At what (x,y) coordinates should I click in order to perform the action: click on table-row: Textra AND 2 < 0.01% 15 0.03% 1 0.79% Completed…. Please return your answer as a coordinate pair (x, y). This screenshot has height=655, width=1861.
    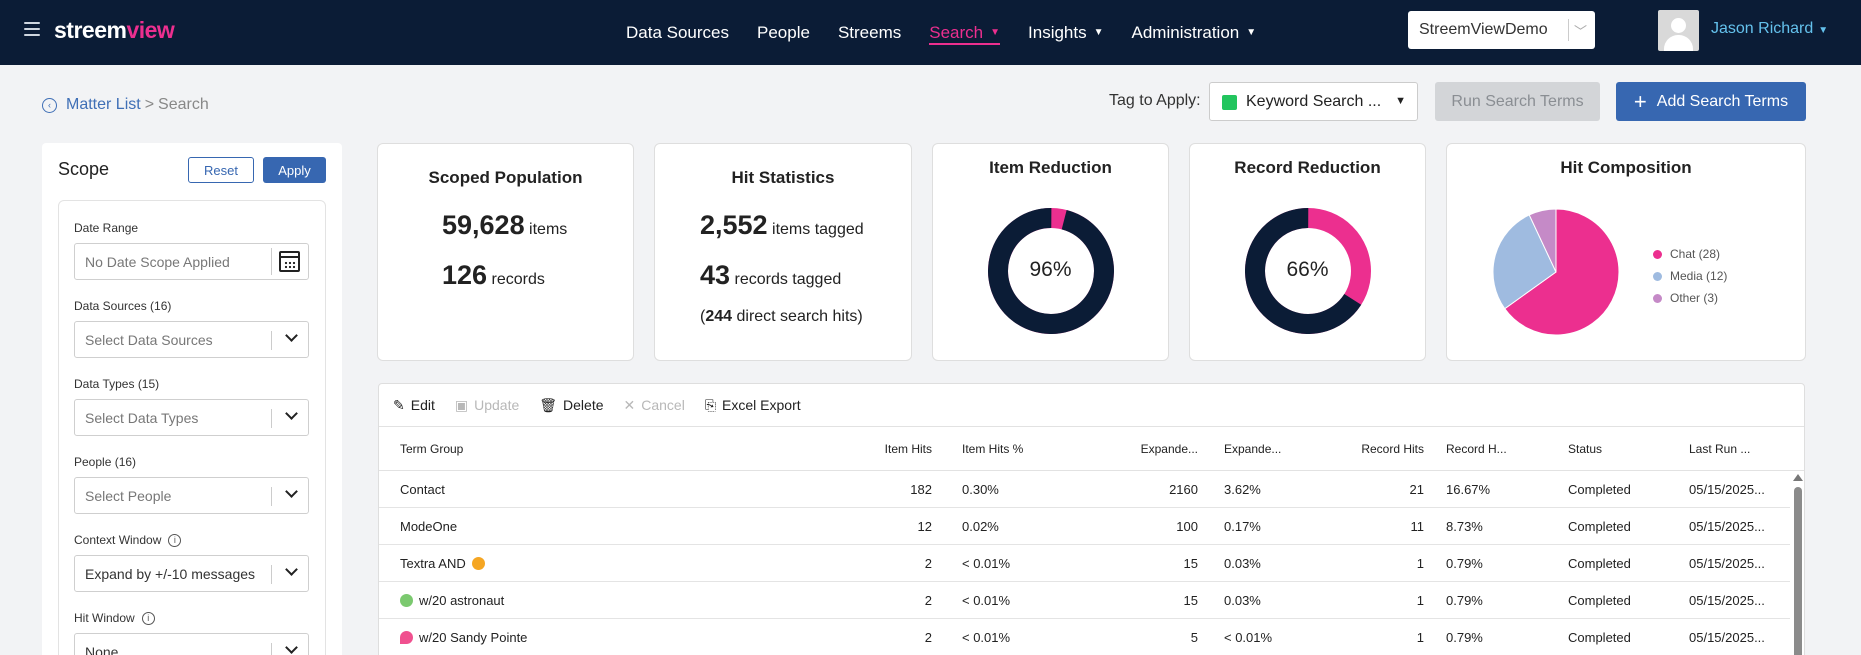
    Looking at the image, I should click on (1084, 563).